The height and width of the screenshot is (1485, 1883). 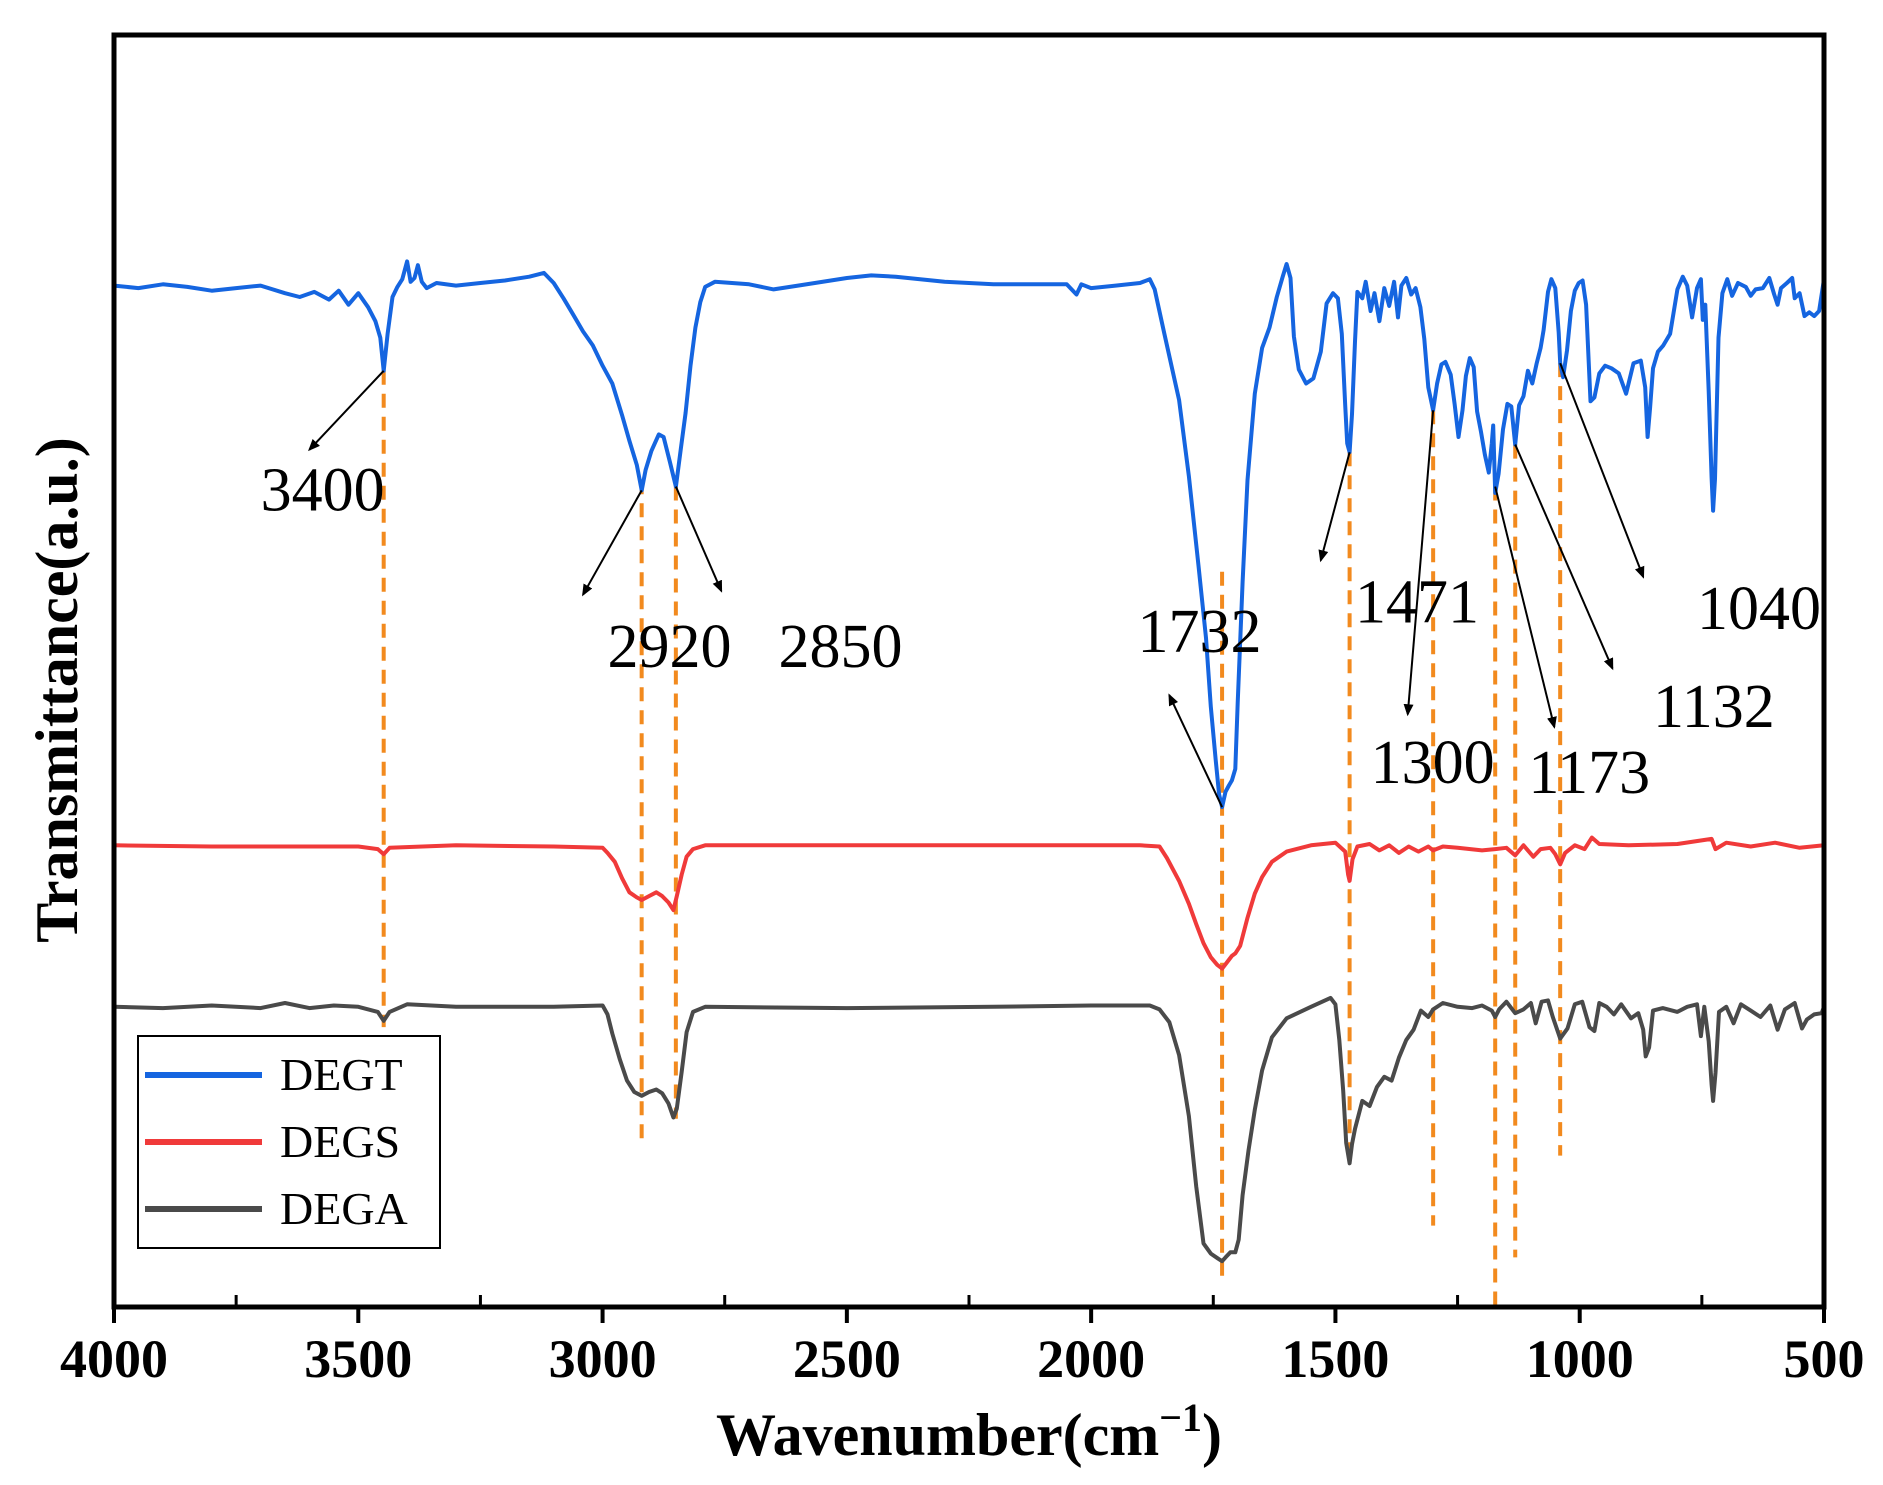 I want to click on annotation-label-1471: 1471, so click(x=1417, y=603).